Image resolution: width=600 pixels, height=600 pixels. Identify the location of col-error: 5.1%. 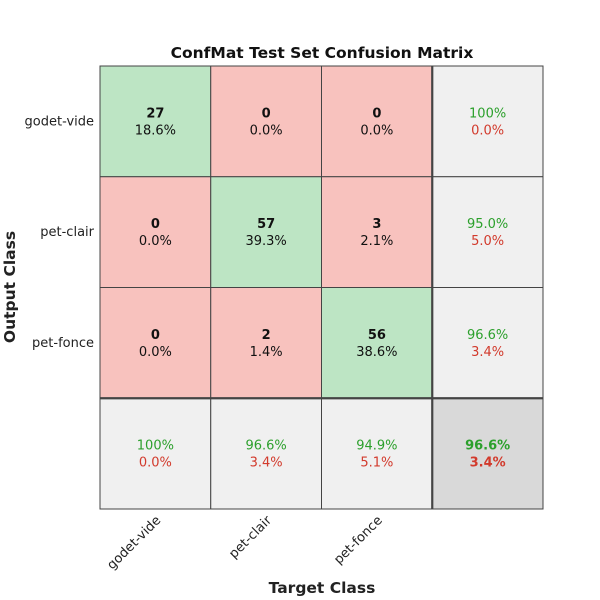
(376, 463).